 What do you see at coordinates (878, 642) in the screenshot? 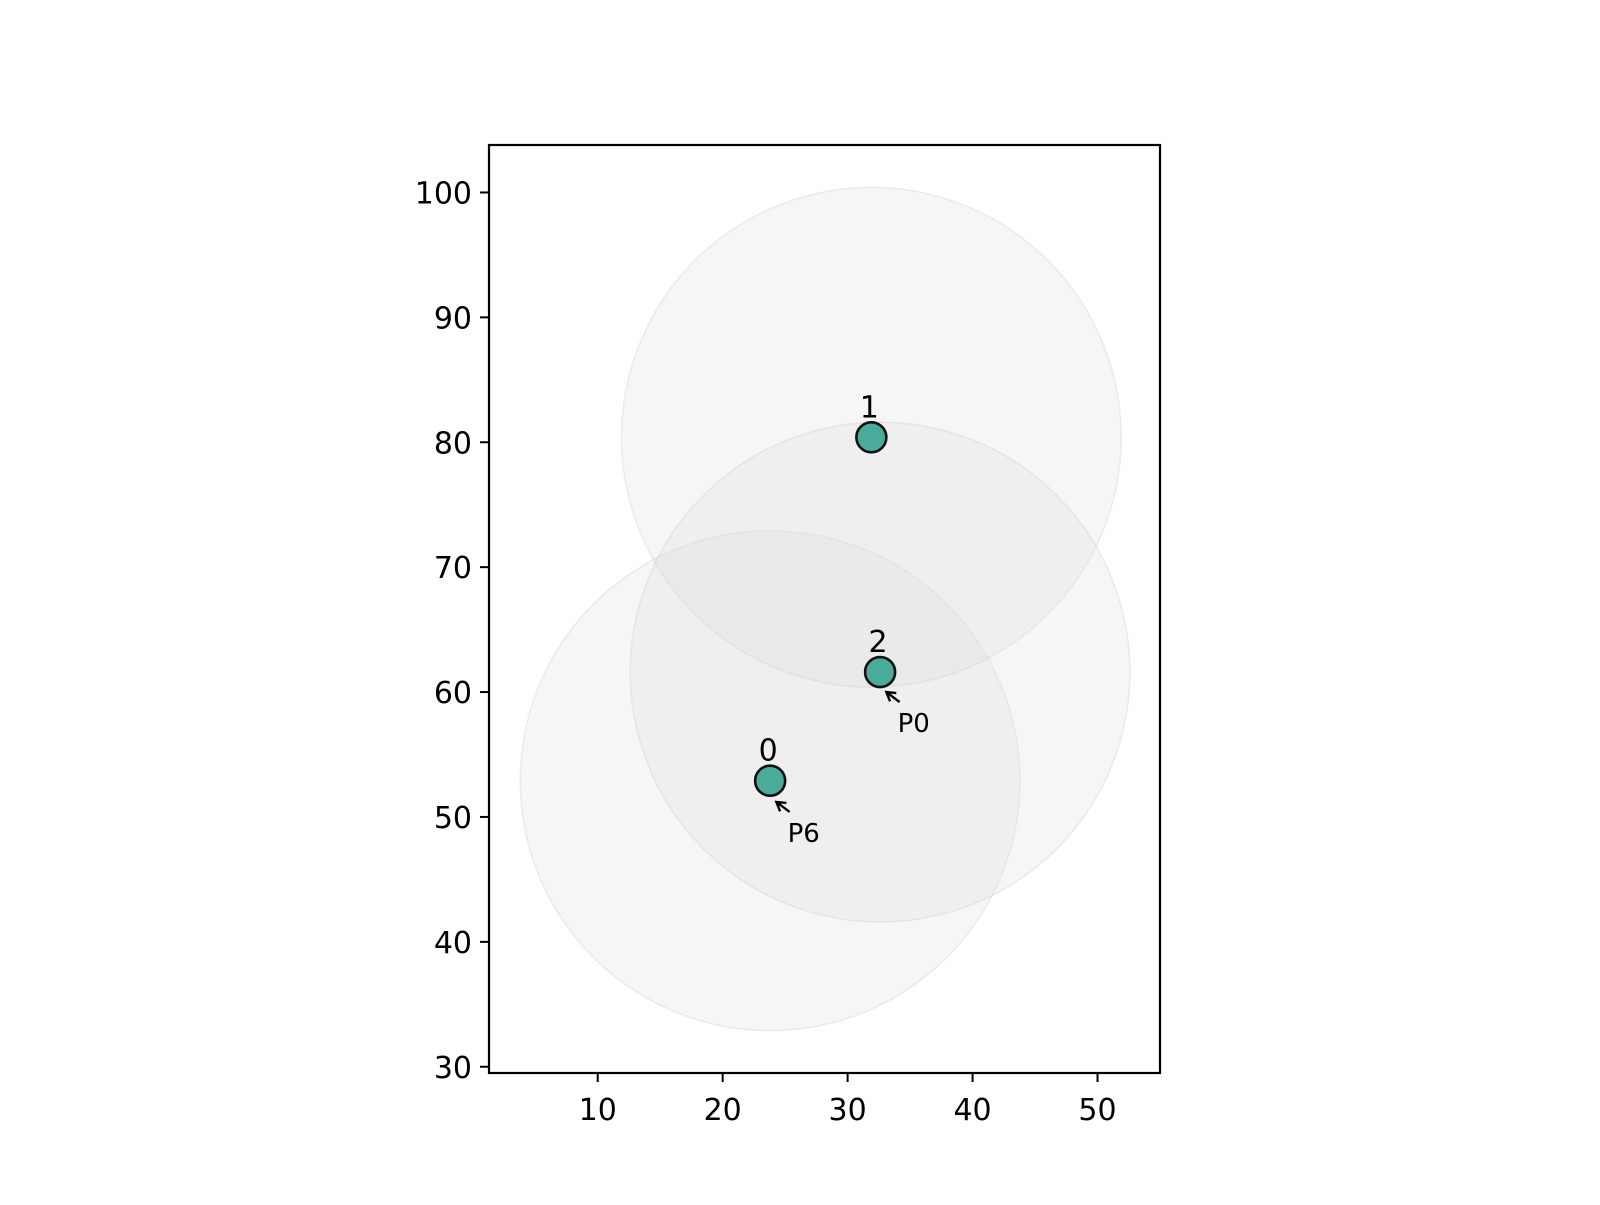
I see `node-label: 2` at bounding box center [878, 642].